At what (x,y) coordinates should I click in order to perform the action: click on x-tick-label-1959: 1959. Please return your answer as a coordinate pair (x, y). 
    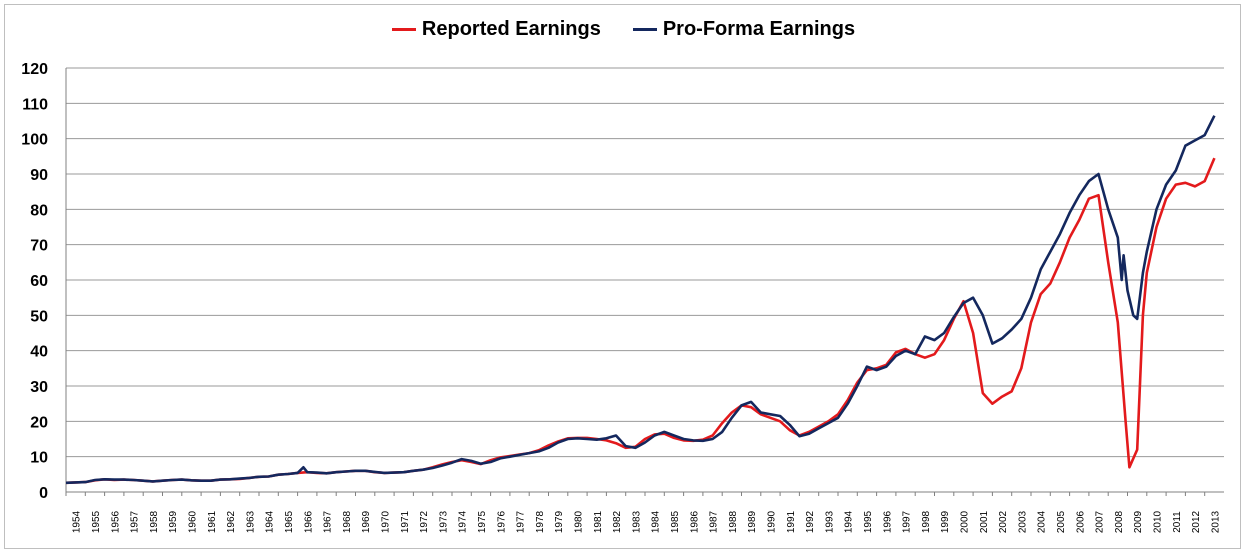
    Looking at the image, I should click on (173, 521).